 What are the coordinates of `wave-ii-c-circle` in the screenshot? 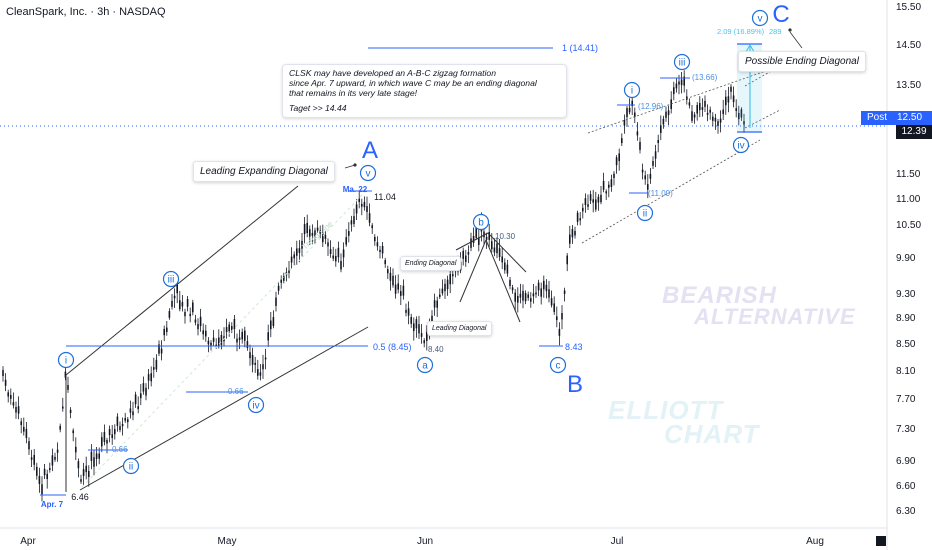 It's located at (645, 213).